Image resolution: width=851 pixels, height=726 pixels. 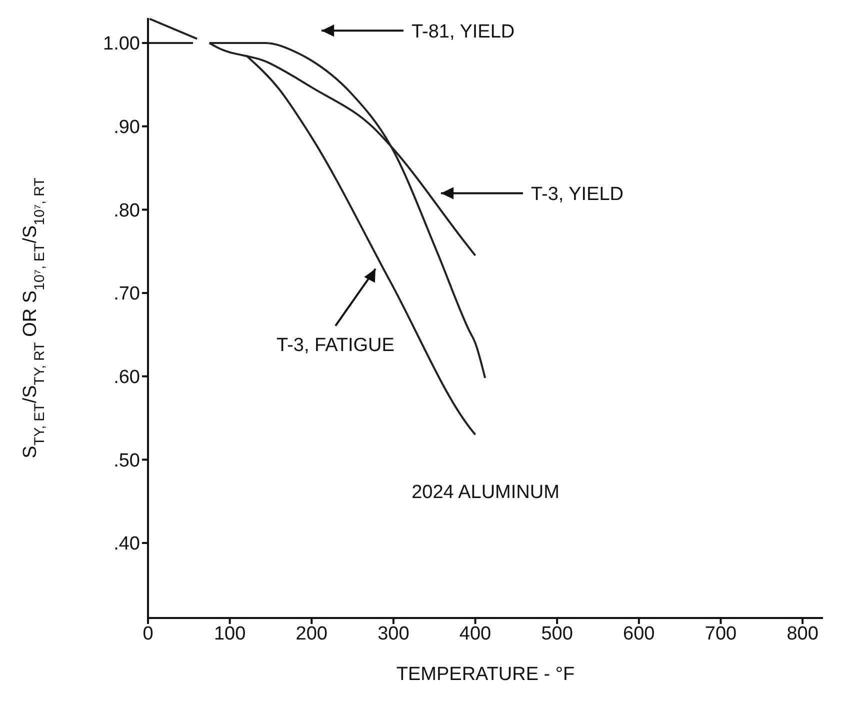 I want to click on y-tick-label: .90, so click(x=127, y=127).